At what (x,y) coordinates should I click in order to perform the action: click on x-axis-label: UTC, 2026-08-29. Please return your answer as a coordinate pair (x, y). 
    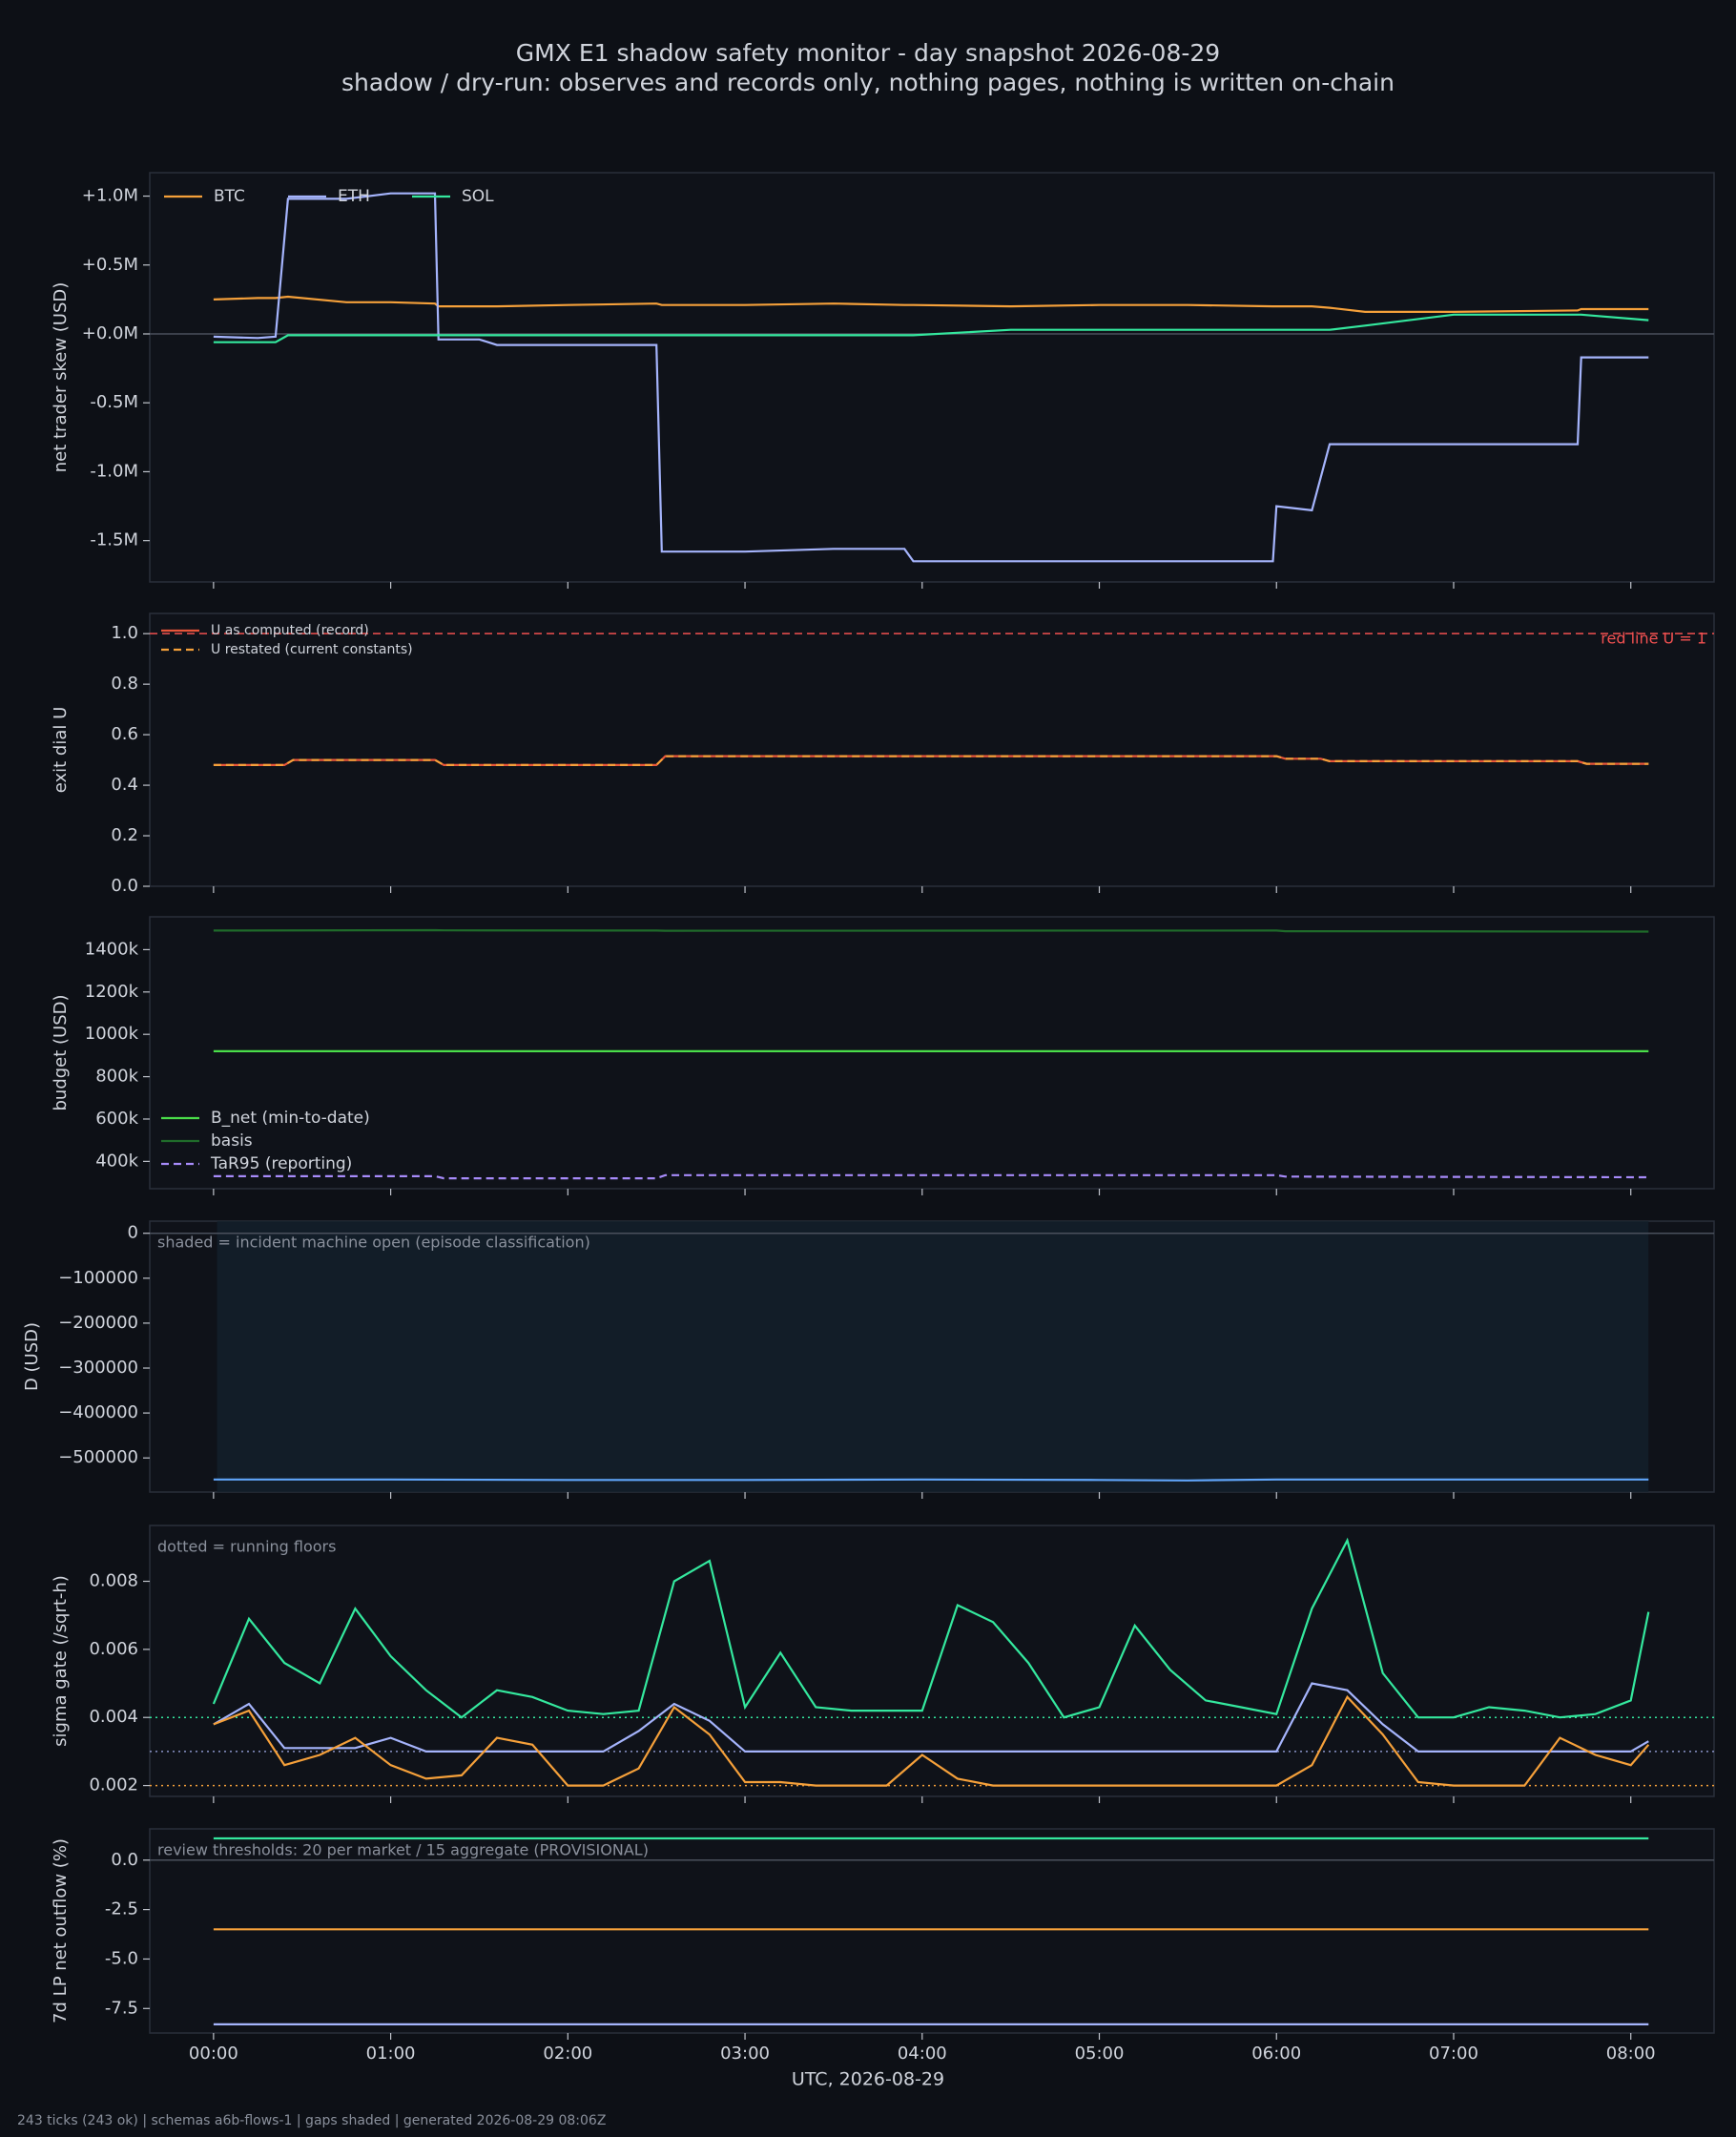
    Looking at the image, I should click on (868, 2079).